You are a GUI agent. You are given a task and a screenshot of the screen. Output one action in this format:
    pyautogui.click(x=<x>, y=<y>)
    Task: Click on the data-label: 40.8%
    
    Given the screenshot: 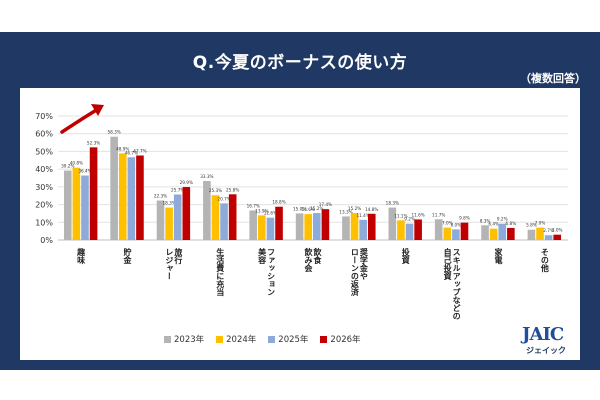 What is the action you would take?
    pyautogui.click(x=76, y=163)
    